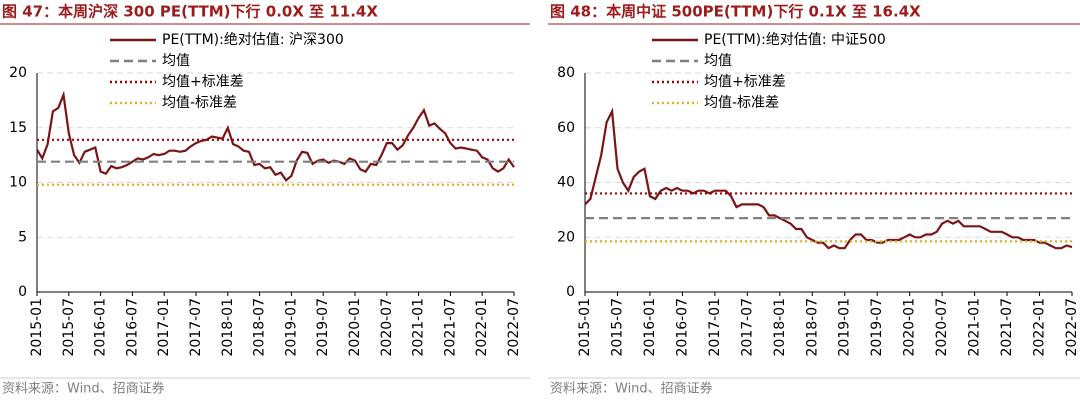  Describe the element at coordinates (566, 128) in the screenshot. I see `y-tick-label: 60` at that location.